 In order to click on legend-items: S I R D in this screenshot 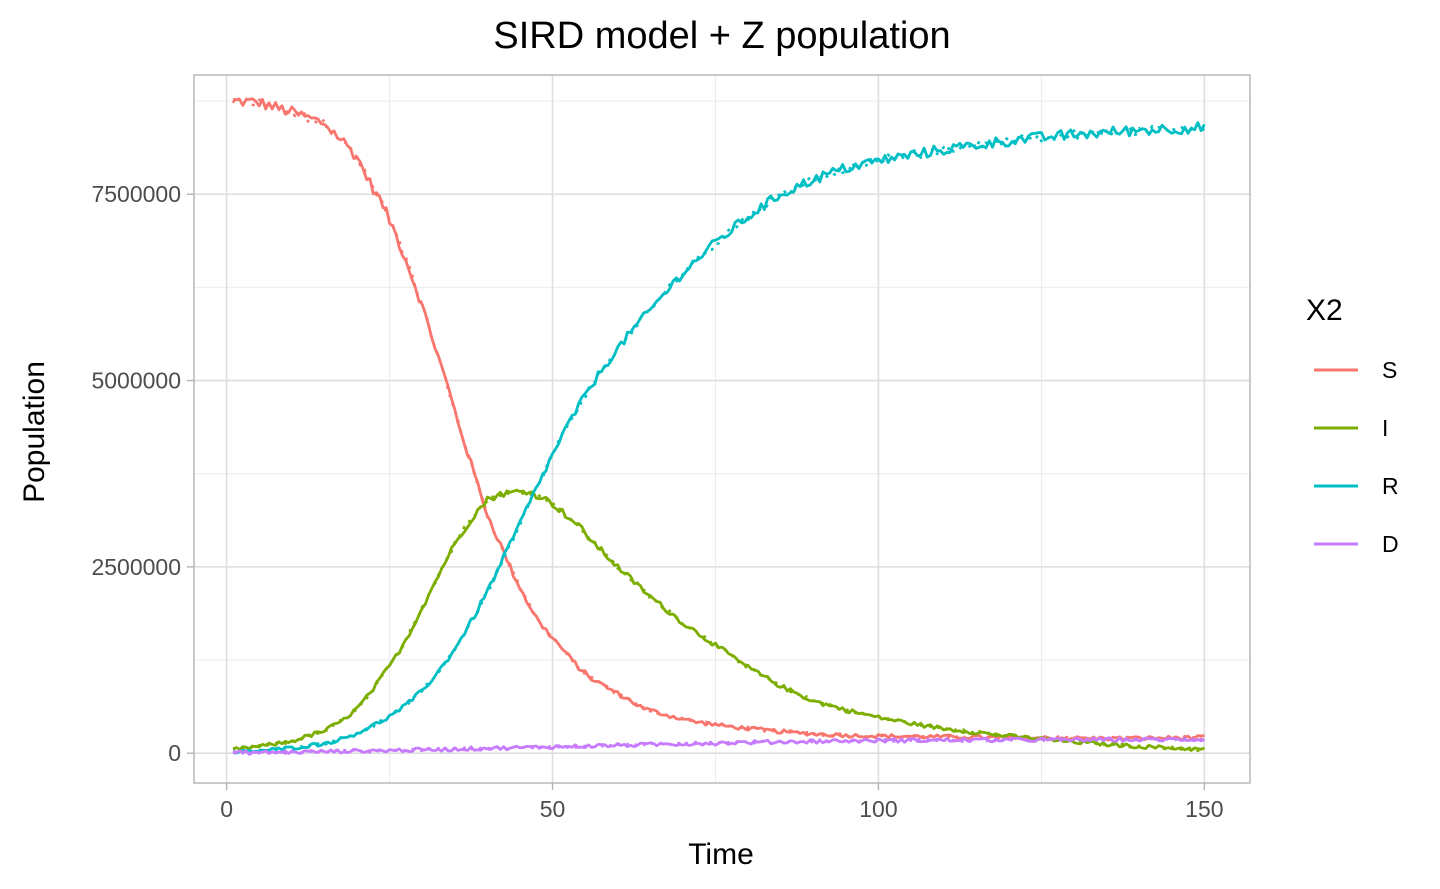, I will do `click(1356, 457)`.